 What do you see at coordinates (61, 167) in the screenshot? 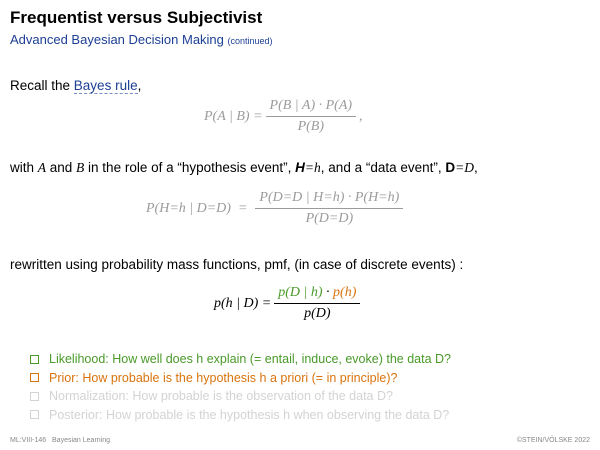
I see `with-text-2: and` at bounding box center [61, 167].